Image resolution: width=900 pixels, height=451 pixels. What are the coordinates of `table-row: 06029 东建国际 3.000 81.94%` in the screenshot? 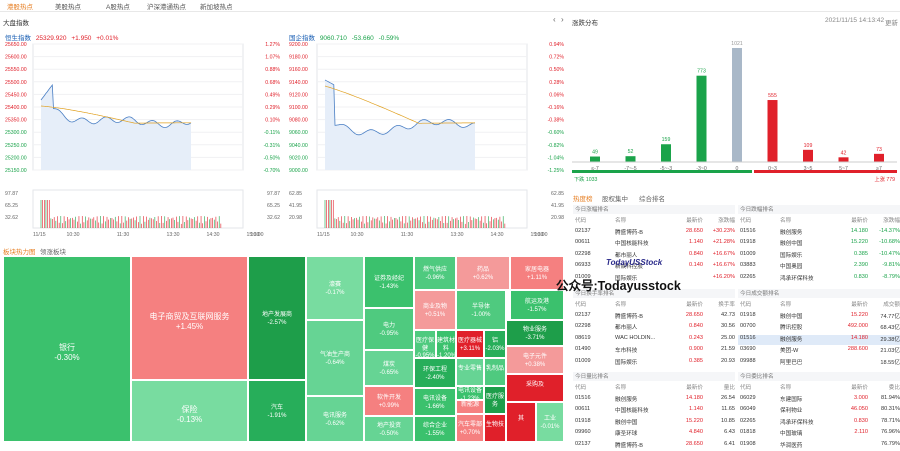 It's located at (819, 400).